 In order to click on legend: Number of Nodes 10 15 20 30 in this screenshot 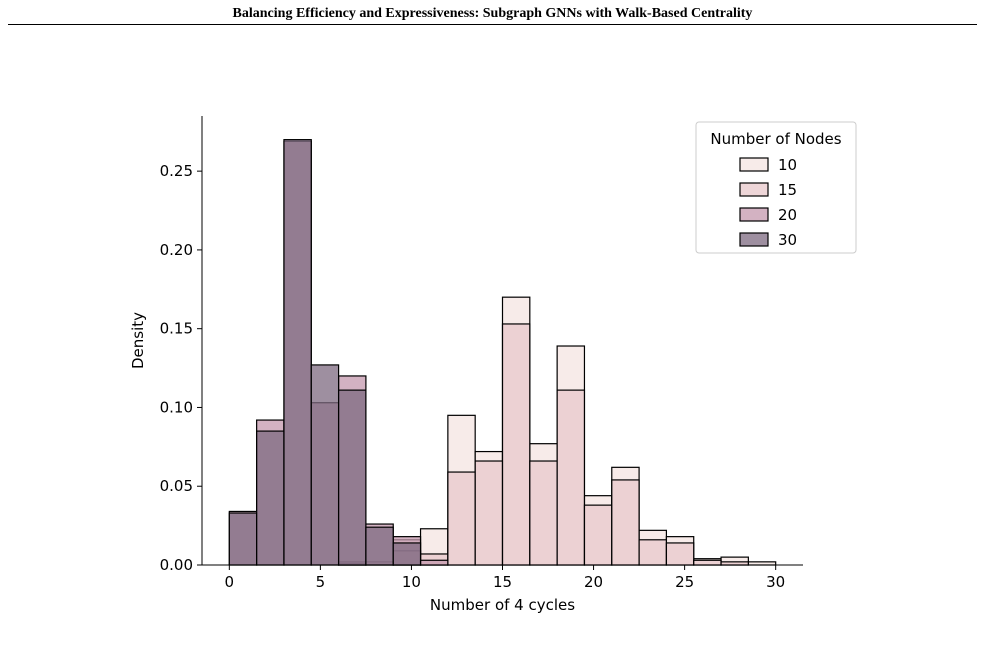, I will do `click(776, 187)`.